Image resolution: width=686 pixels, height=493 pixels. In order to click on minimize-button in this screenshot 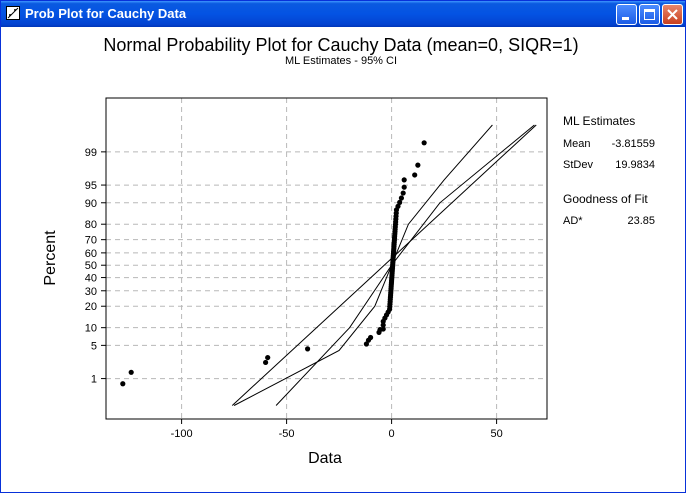, I will do `click(626, 14)`.